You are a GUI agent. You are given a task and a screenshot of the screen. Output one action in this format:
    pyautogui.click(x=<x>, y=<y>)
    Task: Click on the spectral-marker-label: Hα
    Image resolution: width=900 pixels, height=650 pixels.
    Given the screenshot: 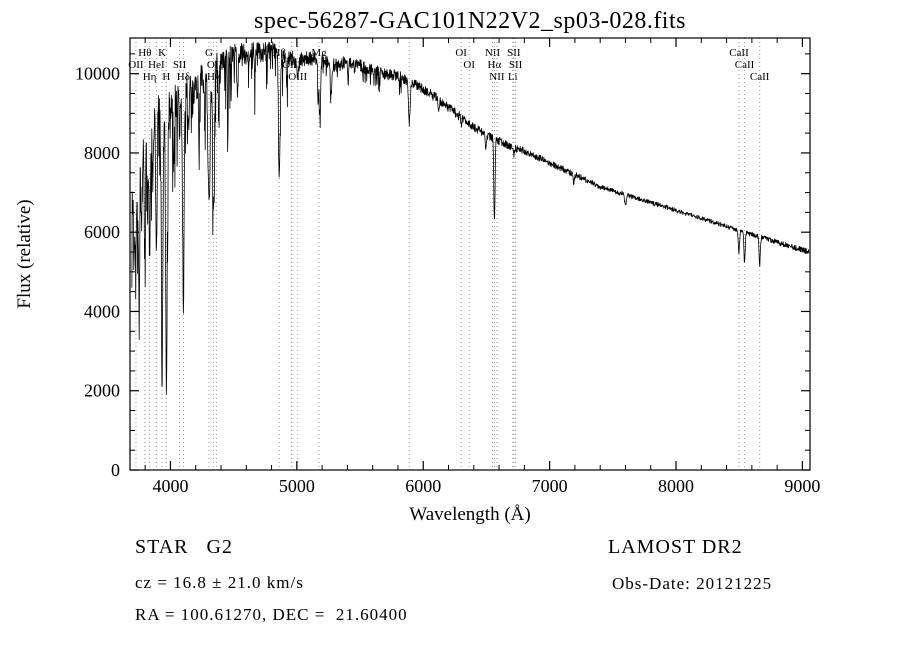 What is the action you would take?
    pyautogui.click(x=495, y=65)
    